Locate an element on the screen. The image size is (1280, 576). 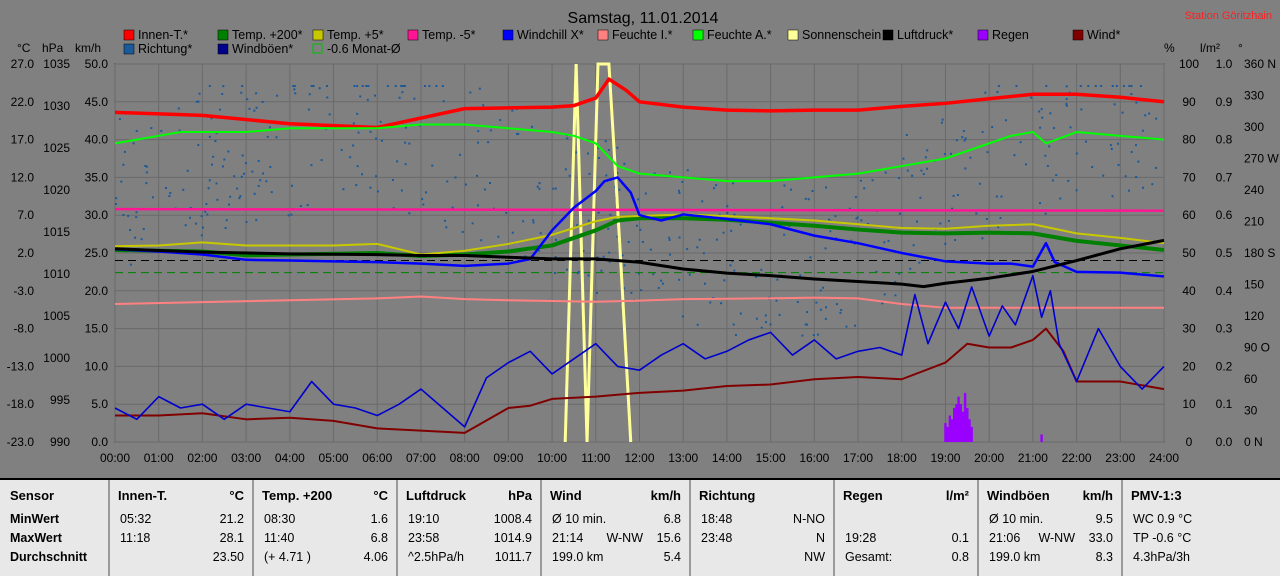
speed-tick-label: 15.0 is located at coordinates (97, 329).